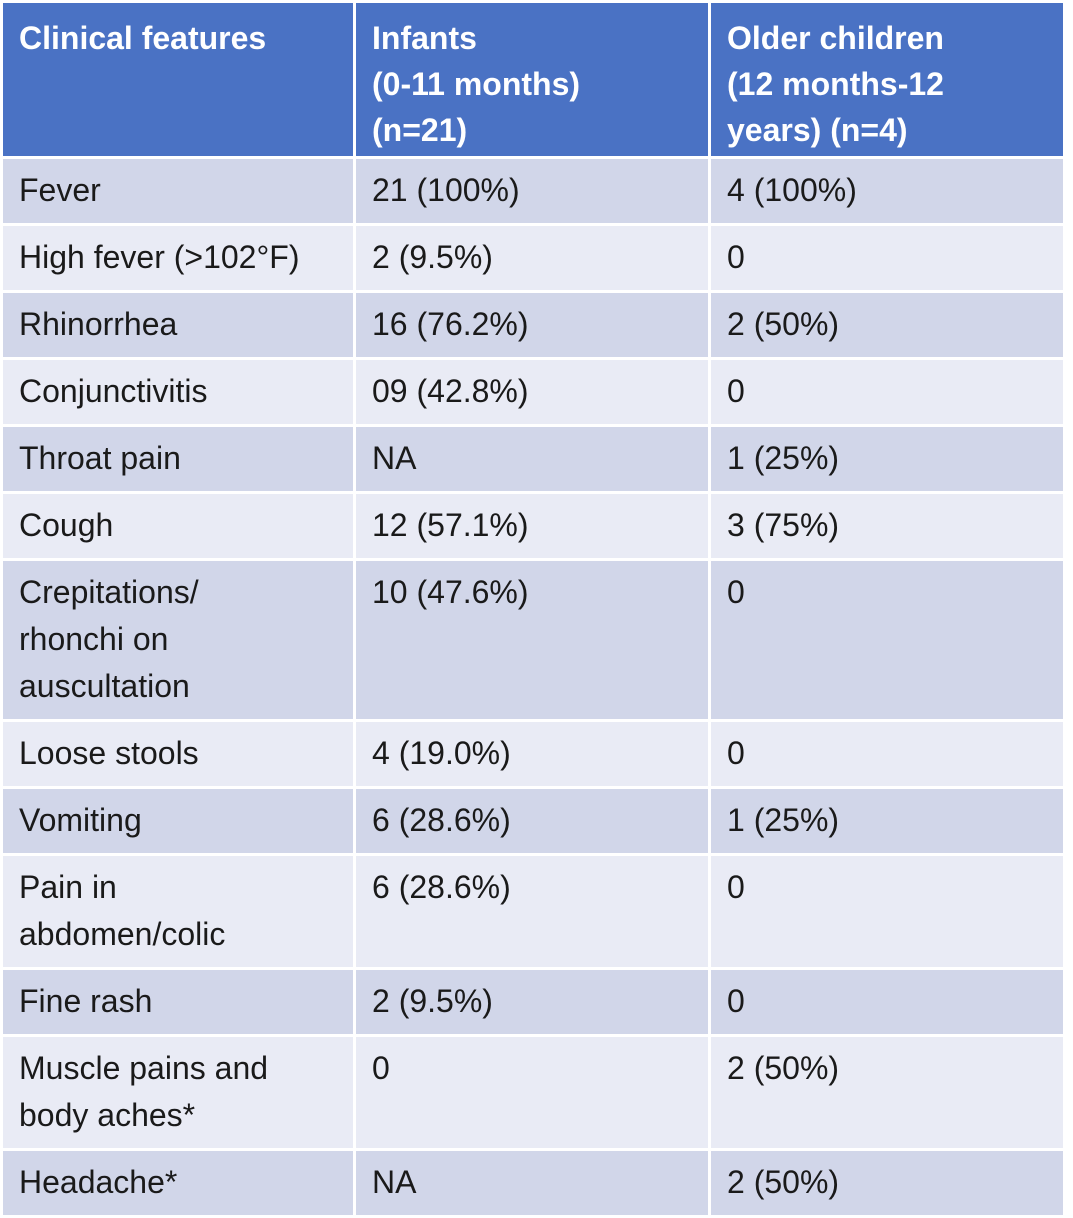 The height and width of the screenshot is (1218, 1073). What do you see at coordinates (178, 79) in the screenshot?
I see `header-clinical-features: Clinical features` at bounding box center [178, 79].